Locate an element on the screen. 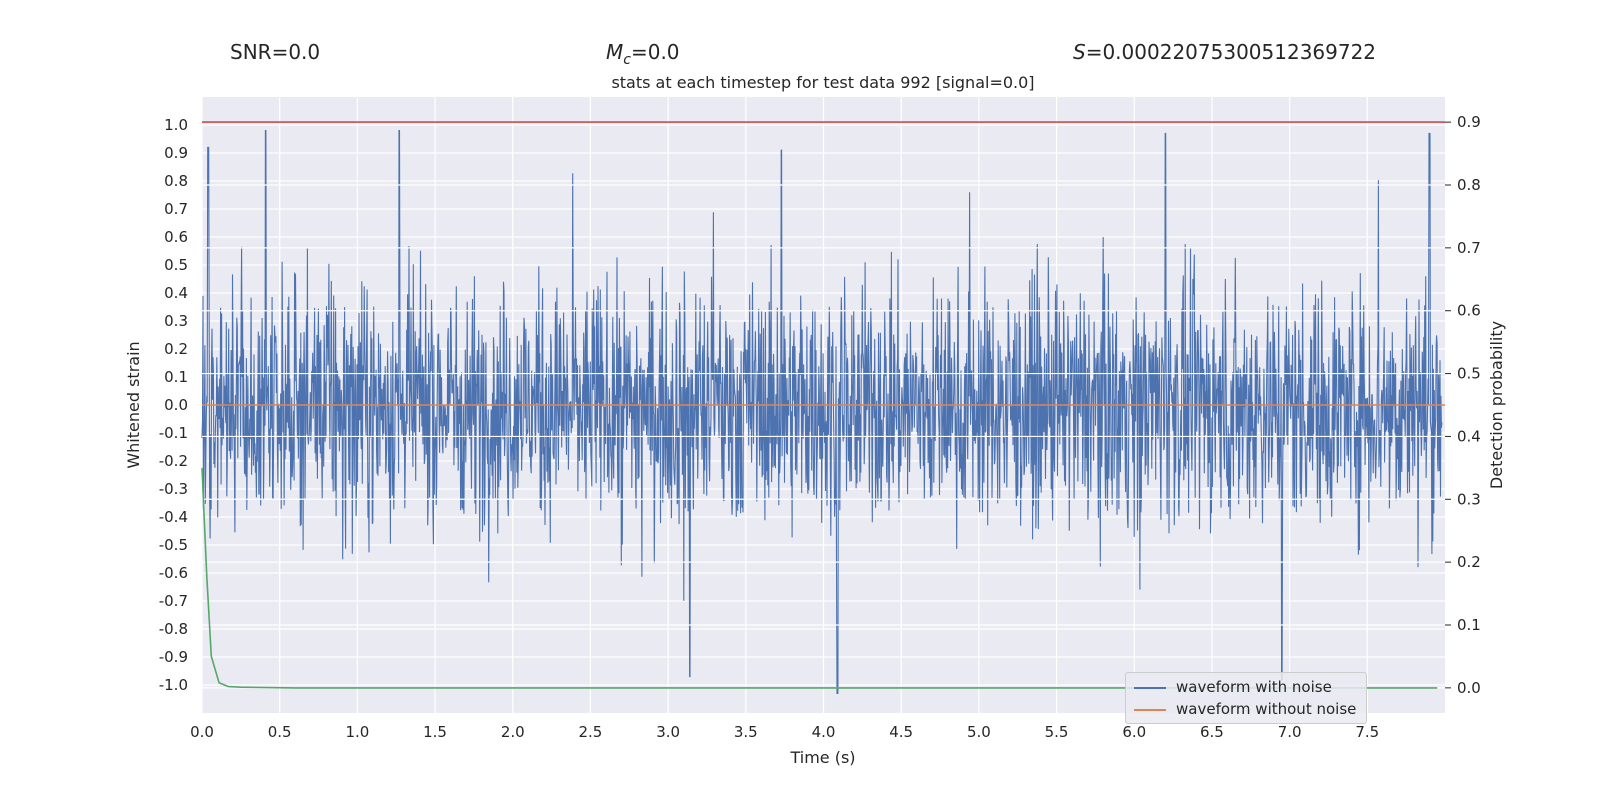 The width and height of the screenshot is (1600, 800). y2-tick-label: 0.3 is located at coordinates (1469, 499).